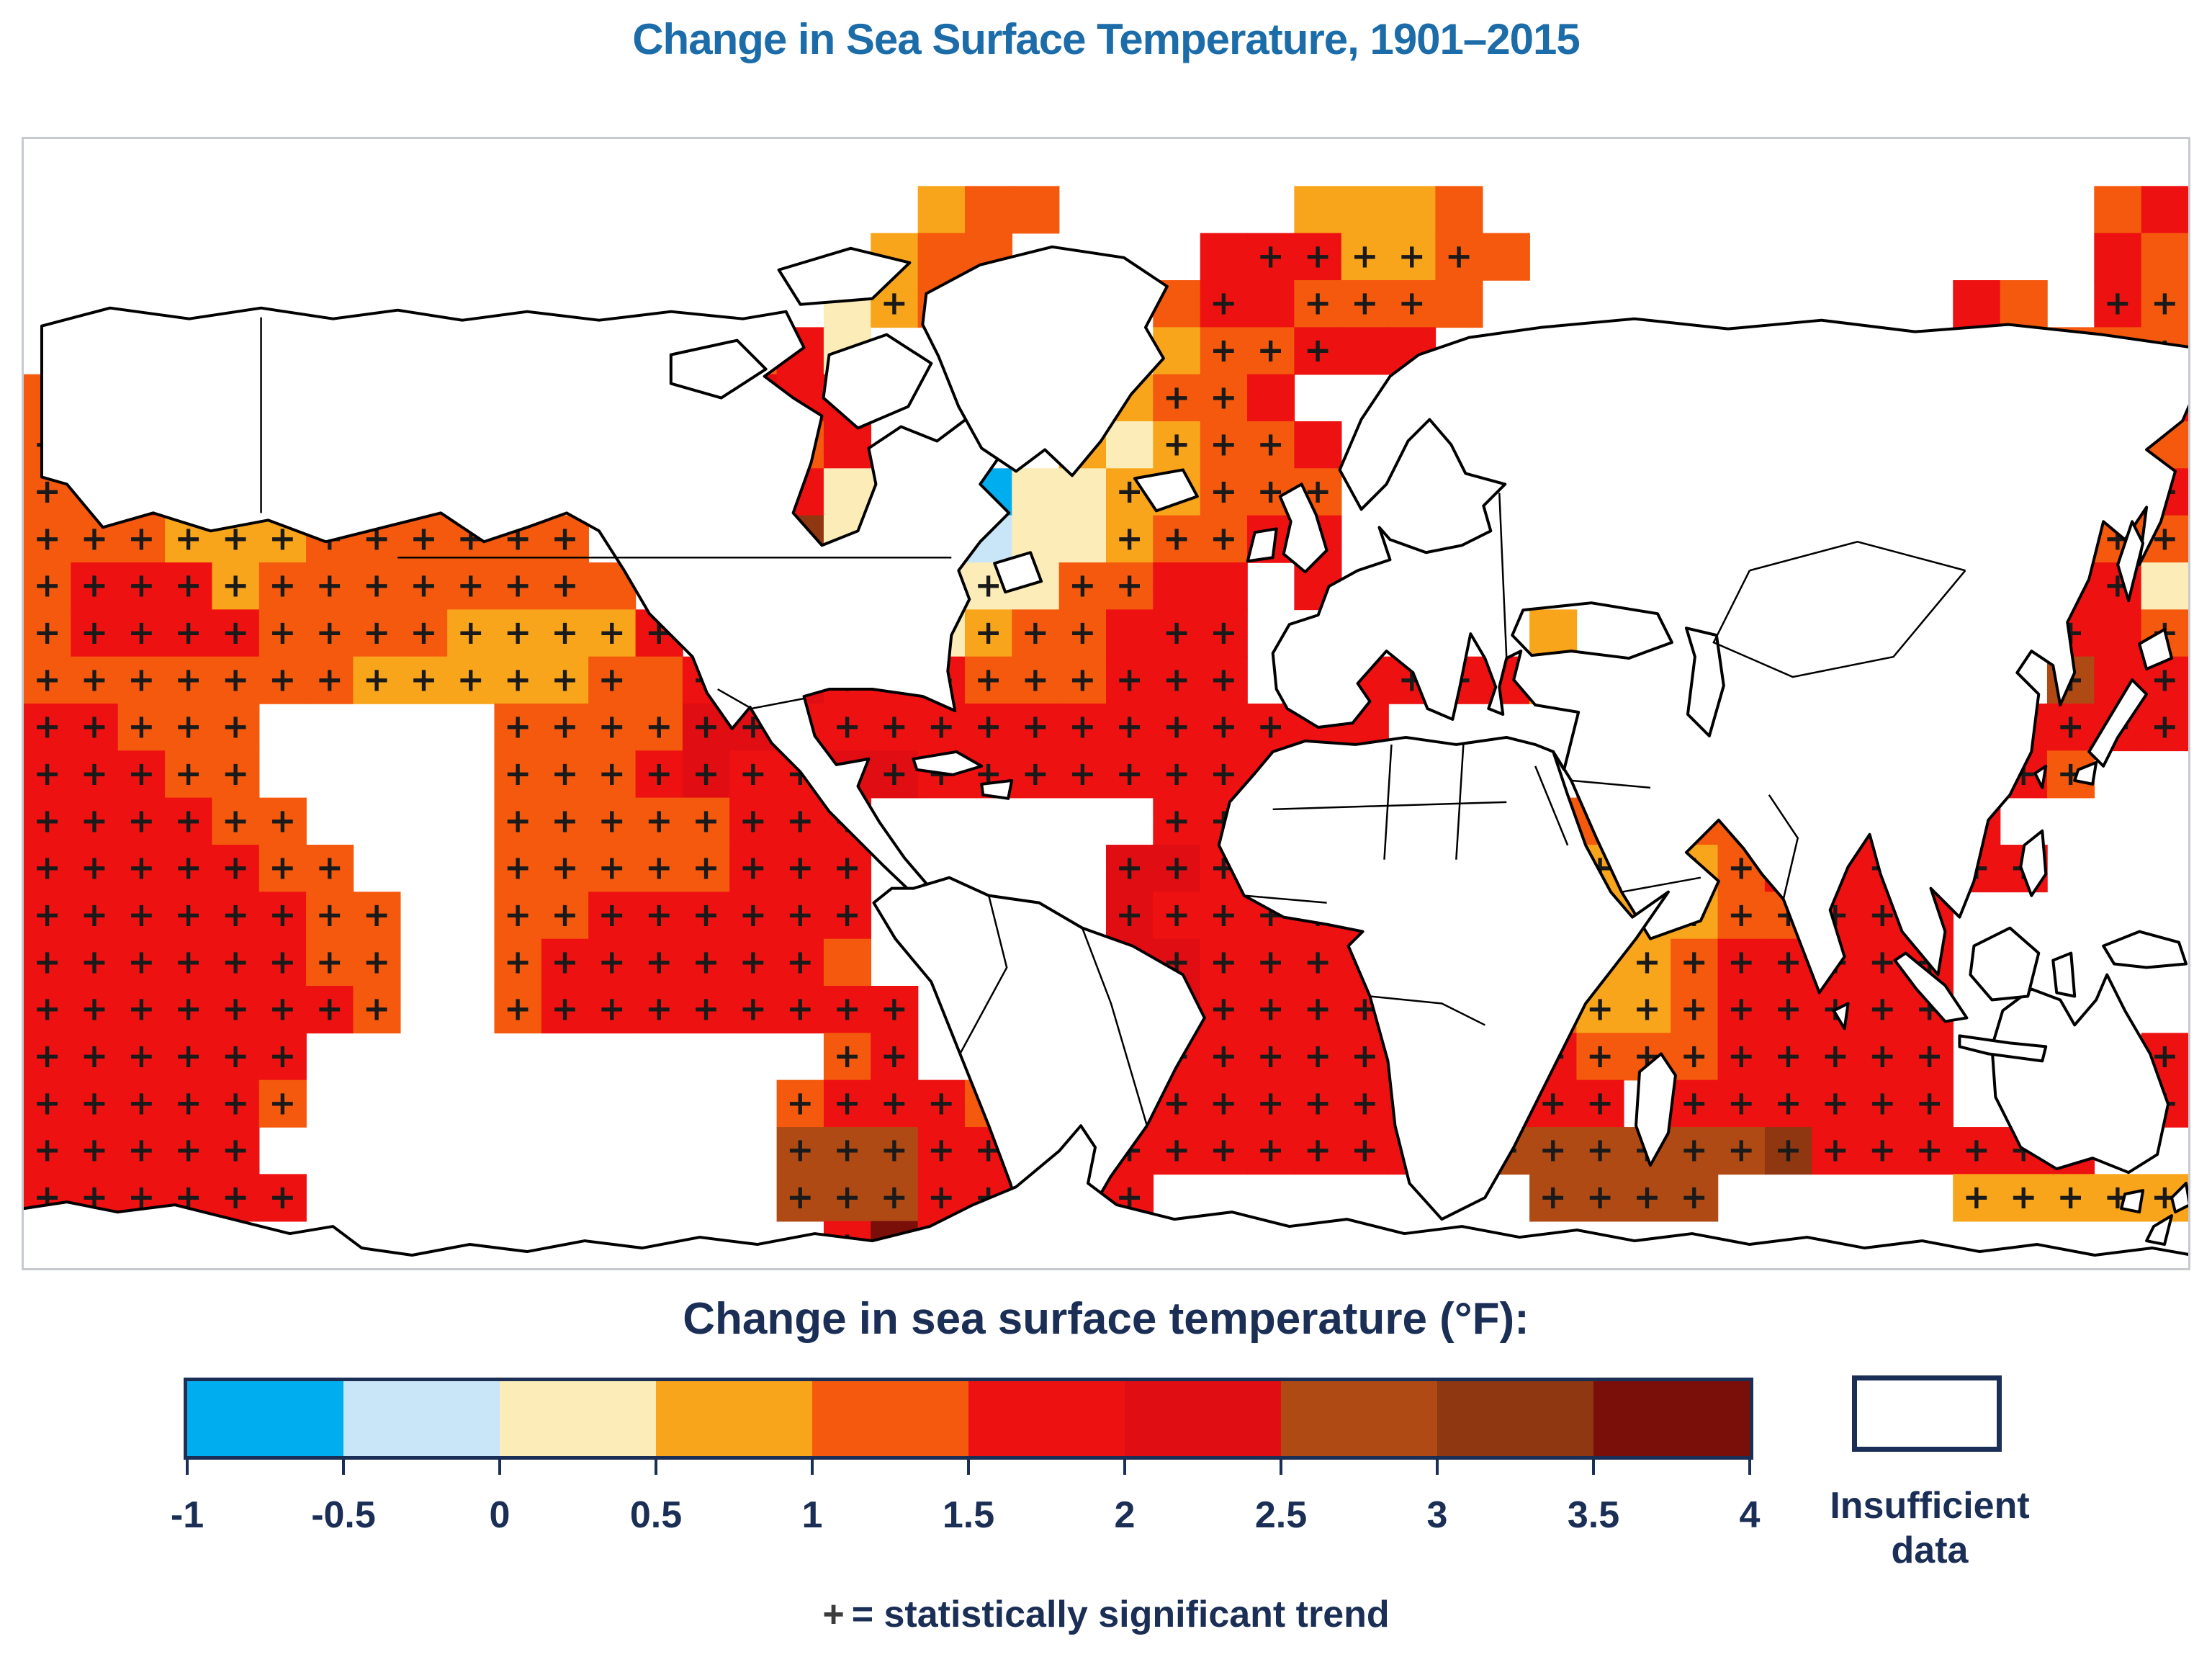  I want to click on colorbar-segment, so click(578, 1418).